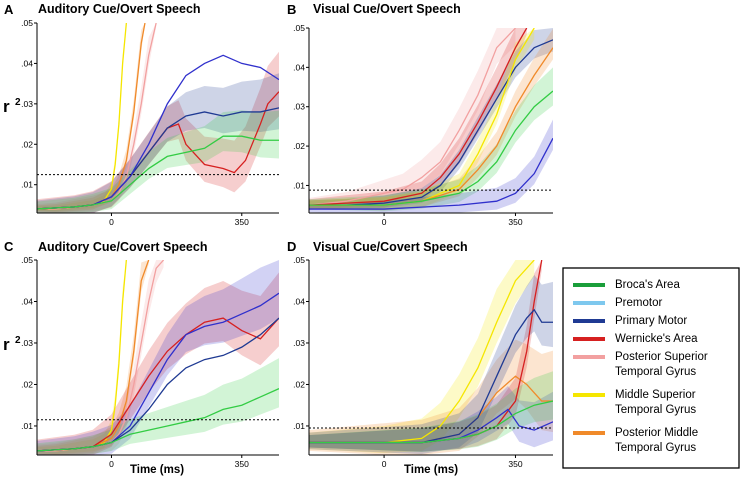 The image size is (744, 479). What do you see at coordinates (656, 339) in the screenshot?
I see `legend-label: Wernicke's Area` at bounding box center [656, 339].